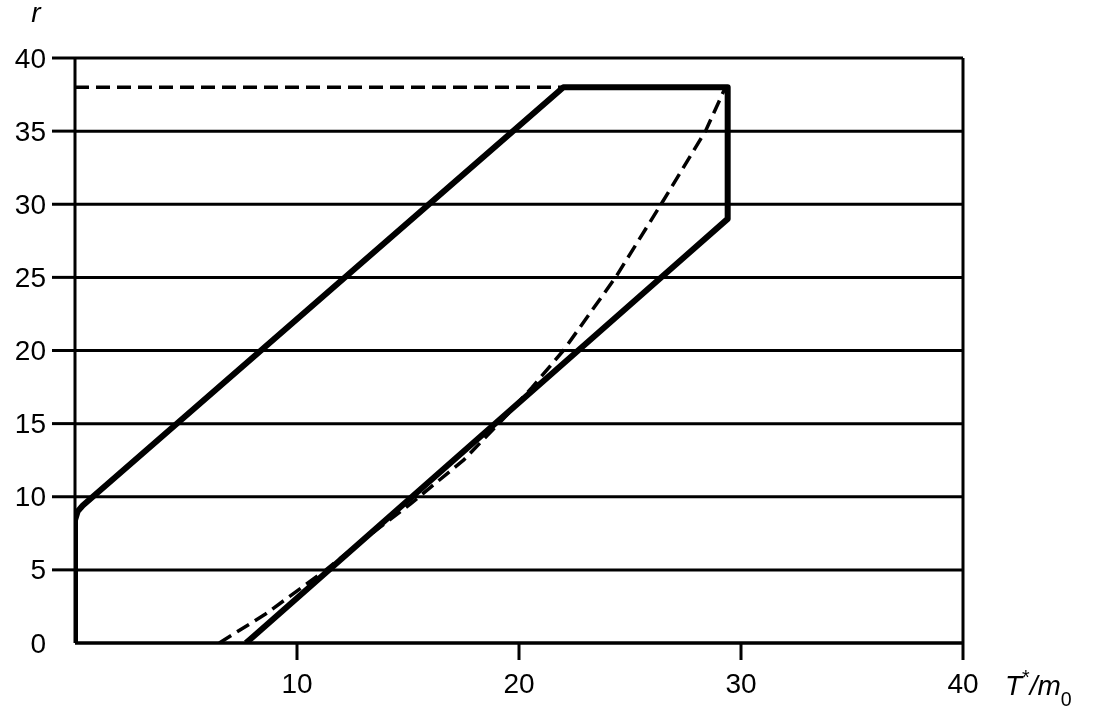  I want to click on y-tick-label: 10, so click(30, 497).